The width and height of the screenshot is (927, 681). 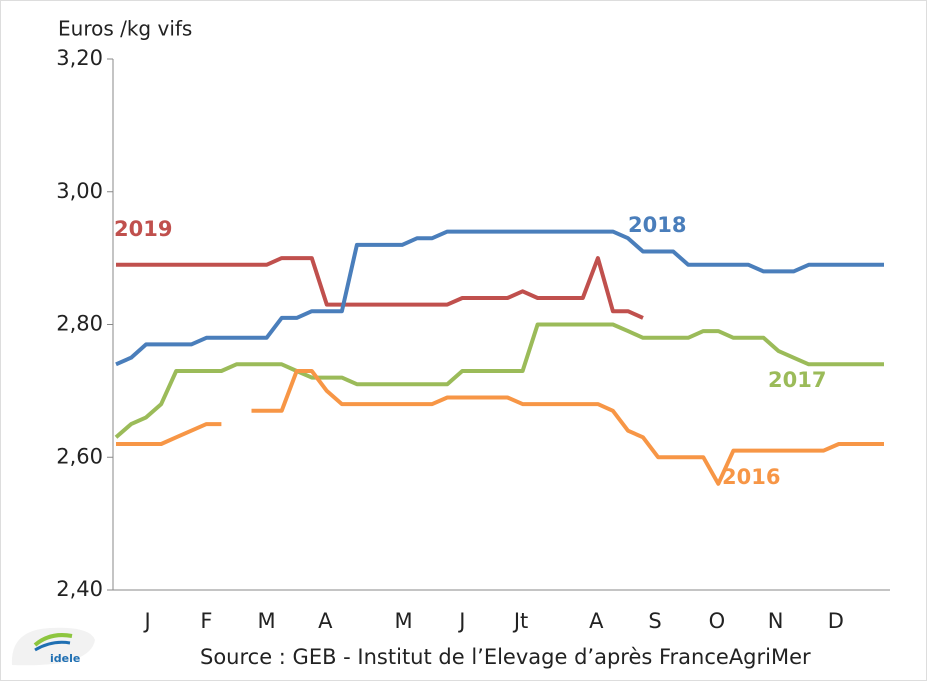 What do you see at coordinates (79, 456) in the screenshot?
I see `y-tick-label: 2,60` at bounding box center [79, 456].